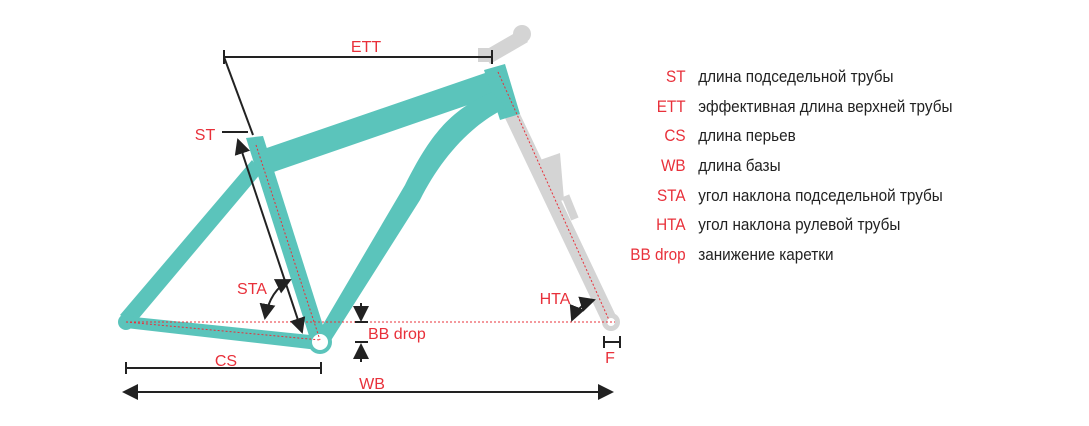  I want to click on legend-item: CS длина перьев, so click(781, 136).